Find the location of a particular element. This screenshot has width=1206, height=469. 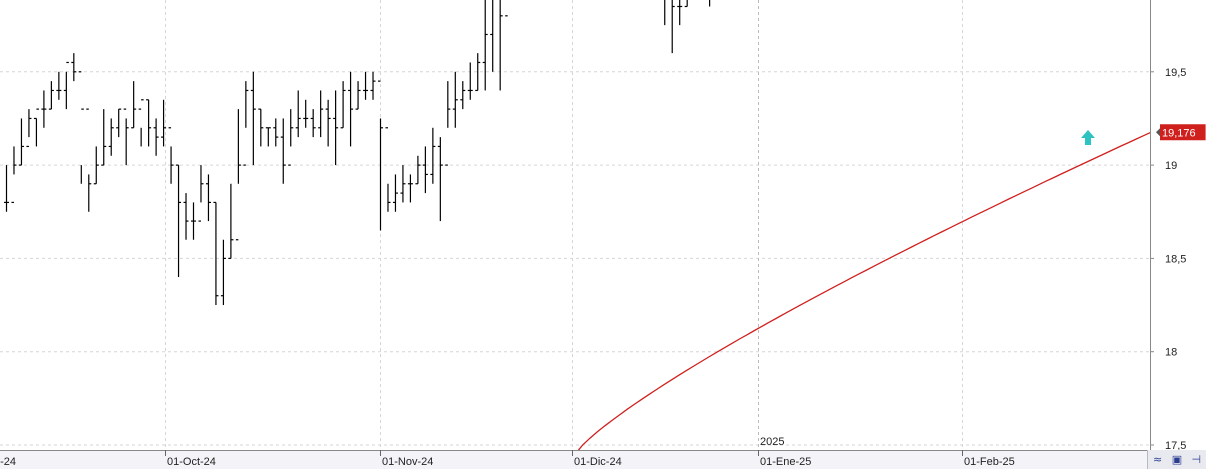

markers is located at coordinates (1088, 137).